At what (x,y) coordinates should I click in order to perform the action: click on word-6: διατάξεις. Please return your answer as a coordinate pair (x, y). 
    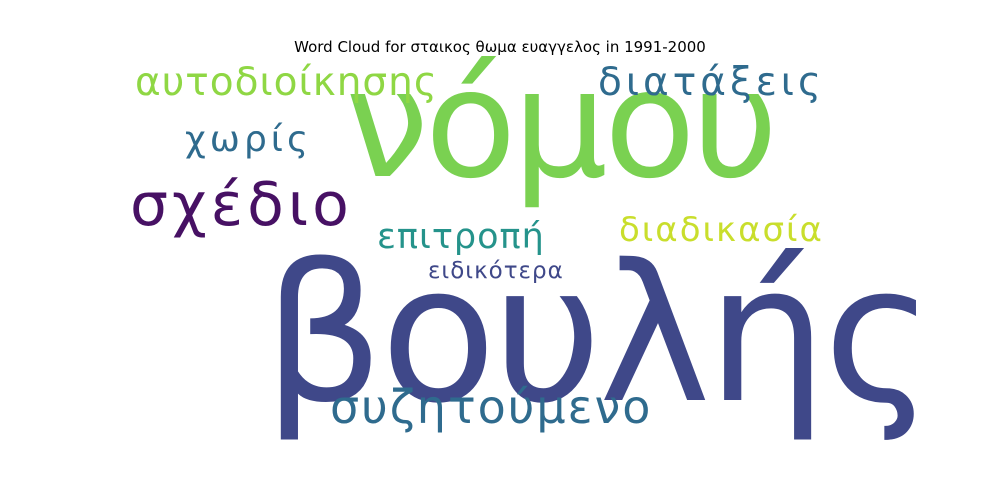
    Looking at the image, I should click on (711, 82).